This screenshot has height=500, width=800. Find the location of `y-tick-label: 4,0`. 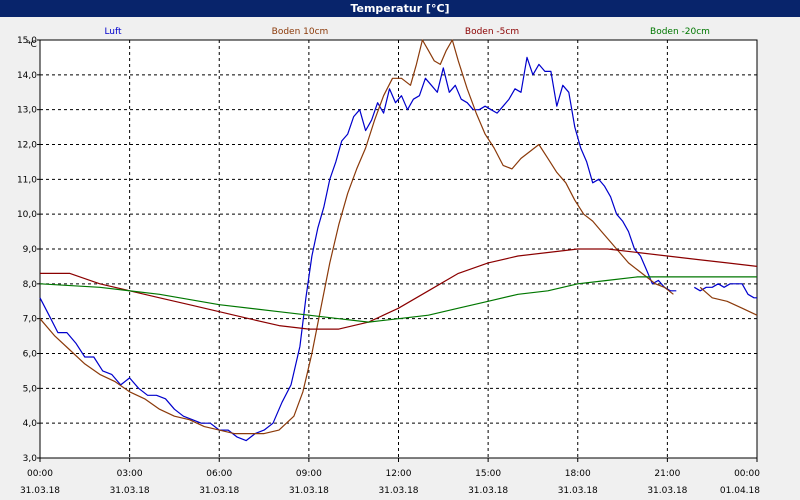

y-tick-label: 4,0 is located at coordinates (30, 424).